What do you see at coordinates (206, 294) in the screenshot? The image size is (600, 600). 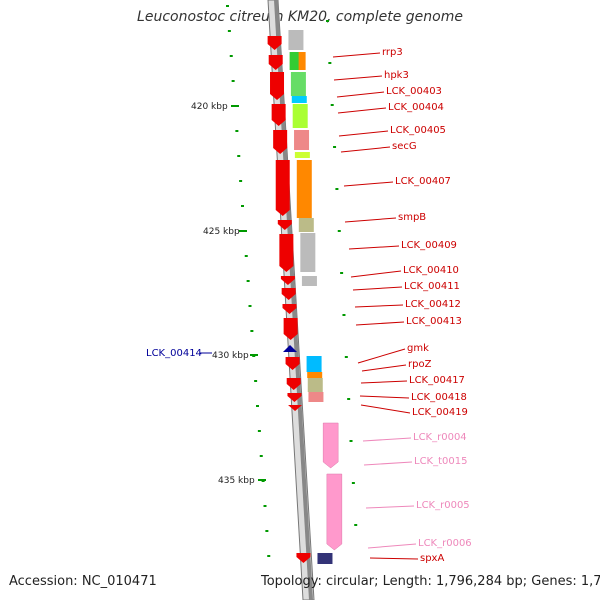 I see `ruler: 420 kbp 425 kbp 430 kbp 435 kbp LCK_00414` at bounding box center [206, 294].